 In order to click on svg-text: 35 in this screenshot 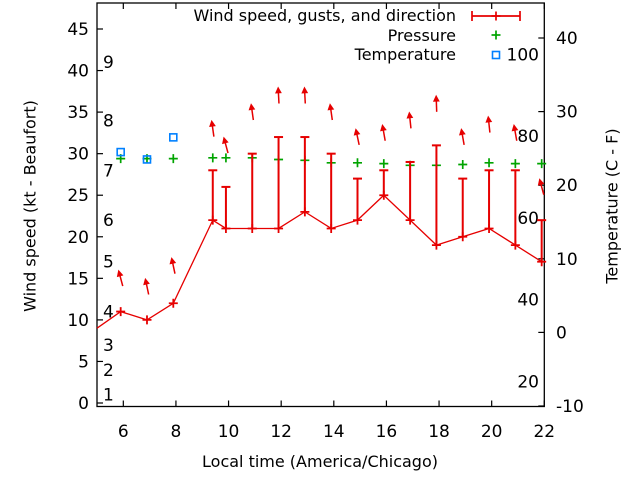, I will do `click(78, 113)`.